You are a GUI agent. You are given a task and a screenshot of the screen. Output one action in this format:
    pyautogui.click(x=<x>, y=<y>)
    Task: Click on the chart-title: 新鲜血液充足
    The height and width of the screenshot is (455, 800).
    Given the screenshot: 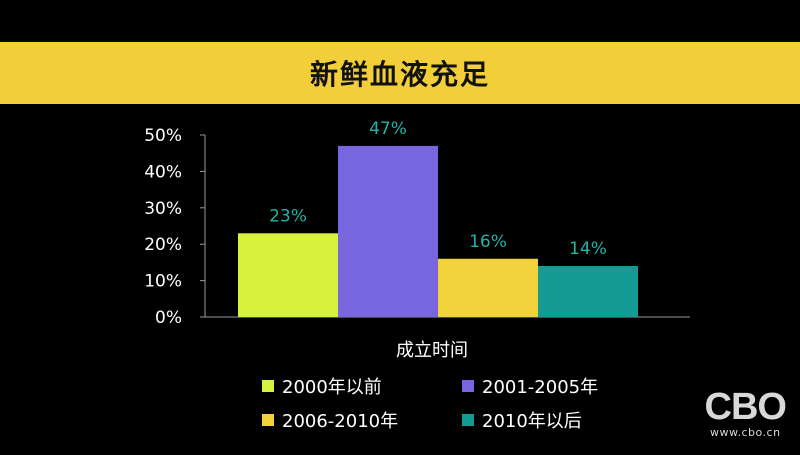 What is the action you would take?
    pyautogui.click(x=399, y=74)
    